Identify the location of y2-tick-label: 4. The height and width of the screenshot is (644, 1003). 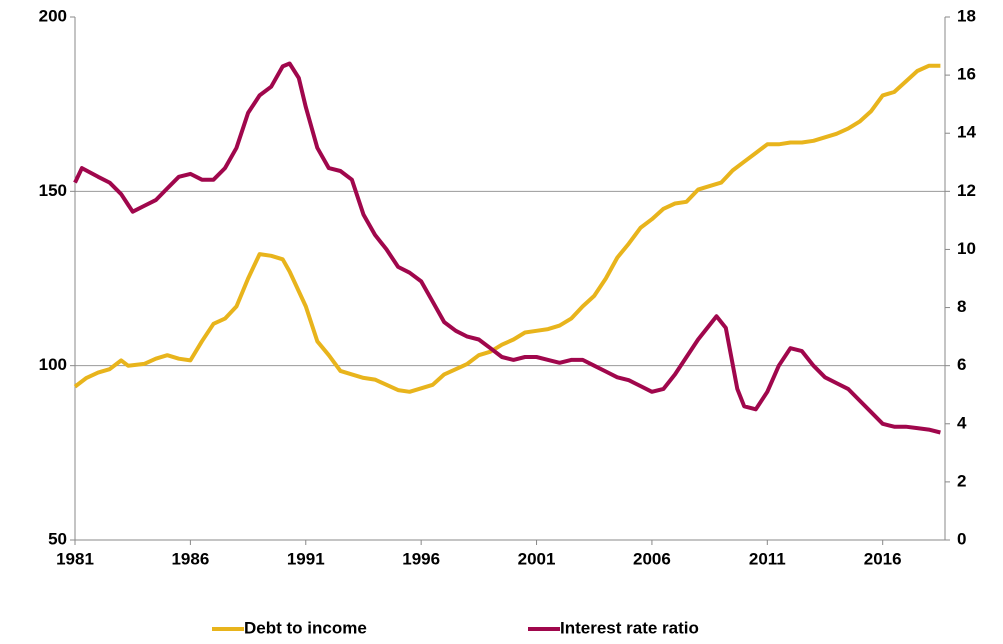
(962, 422).